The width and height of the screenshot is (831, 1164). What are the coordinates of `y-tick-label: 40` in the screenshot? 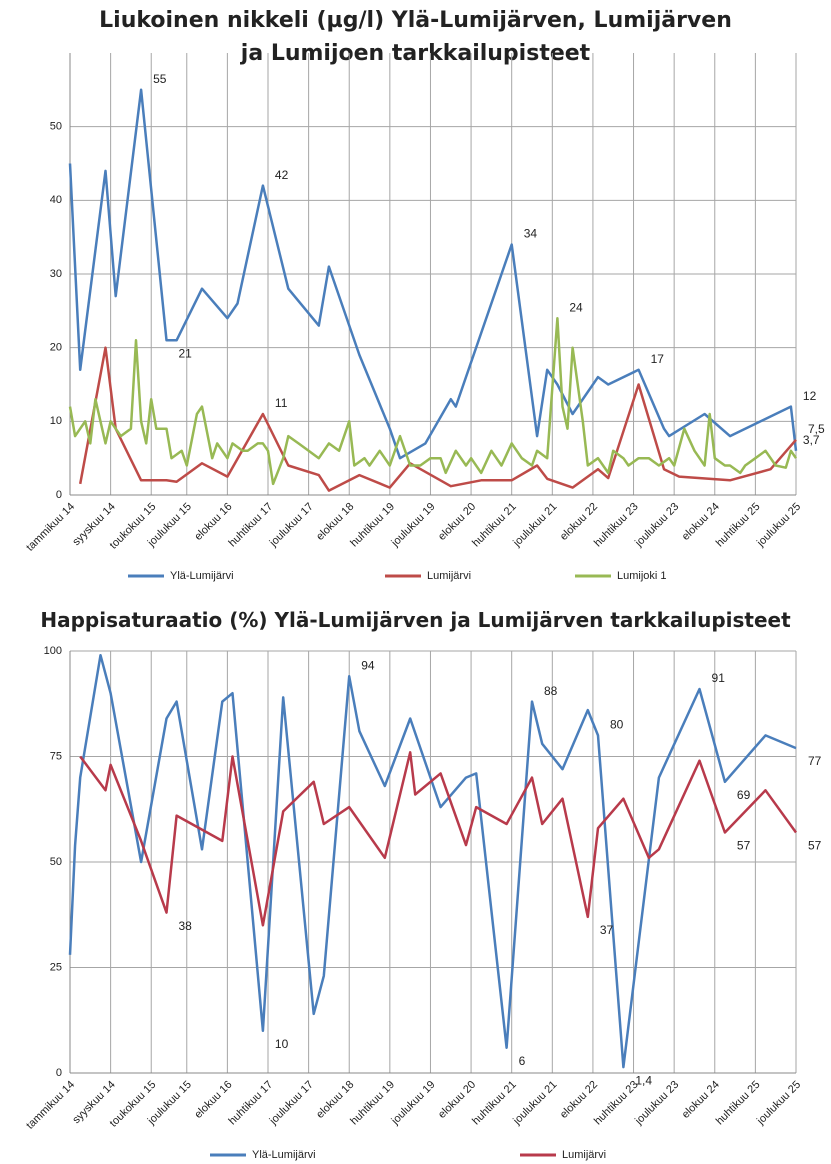 It's located at (56, 200).